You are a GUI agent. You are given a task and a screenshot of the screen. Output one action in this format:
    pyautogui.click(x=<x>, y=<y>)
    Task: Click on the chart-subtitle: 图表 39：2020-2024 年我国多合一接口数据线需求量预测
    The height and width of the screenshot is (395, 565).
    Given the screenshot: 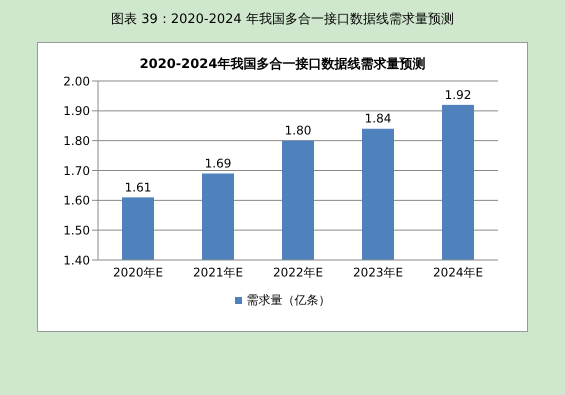 What is the action you would take?
    pyautogui.click(x=282, y=19)
    